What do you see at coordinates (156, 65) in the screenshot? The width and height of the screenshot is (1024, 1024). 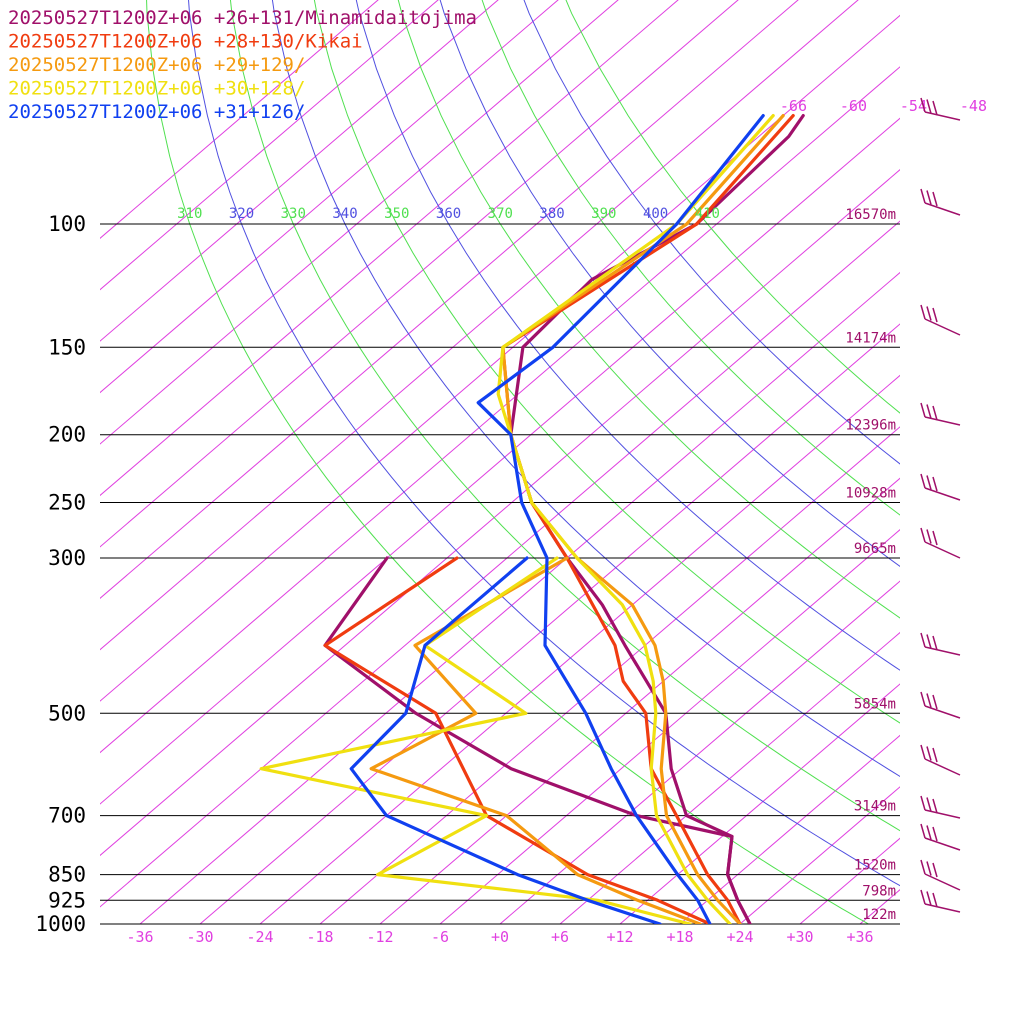 I see `legend-entry: 20250527T1200Z+06 +29+129/` at bounding box center [156, 65].